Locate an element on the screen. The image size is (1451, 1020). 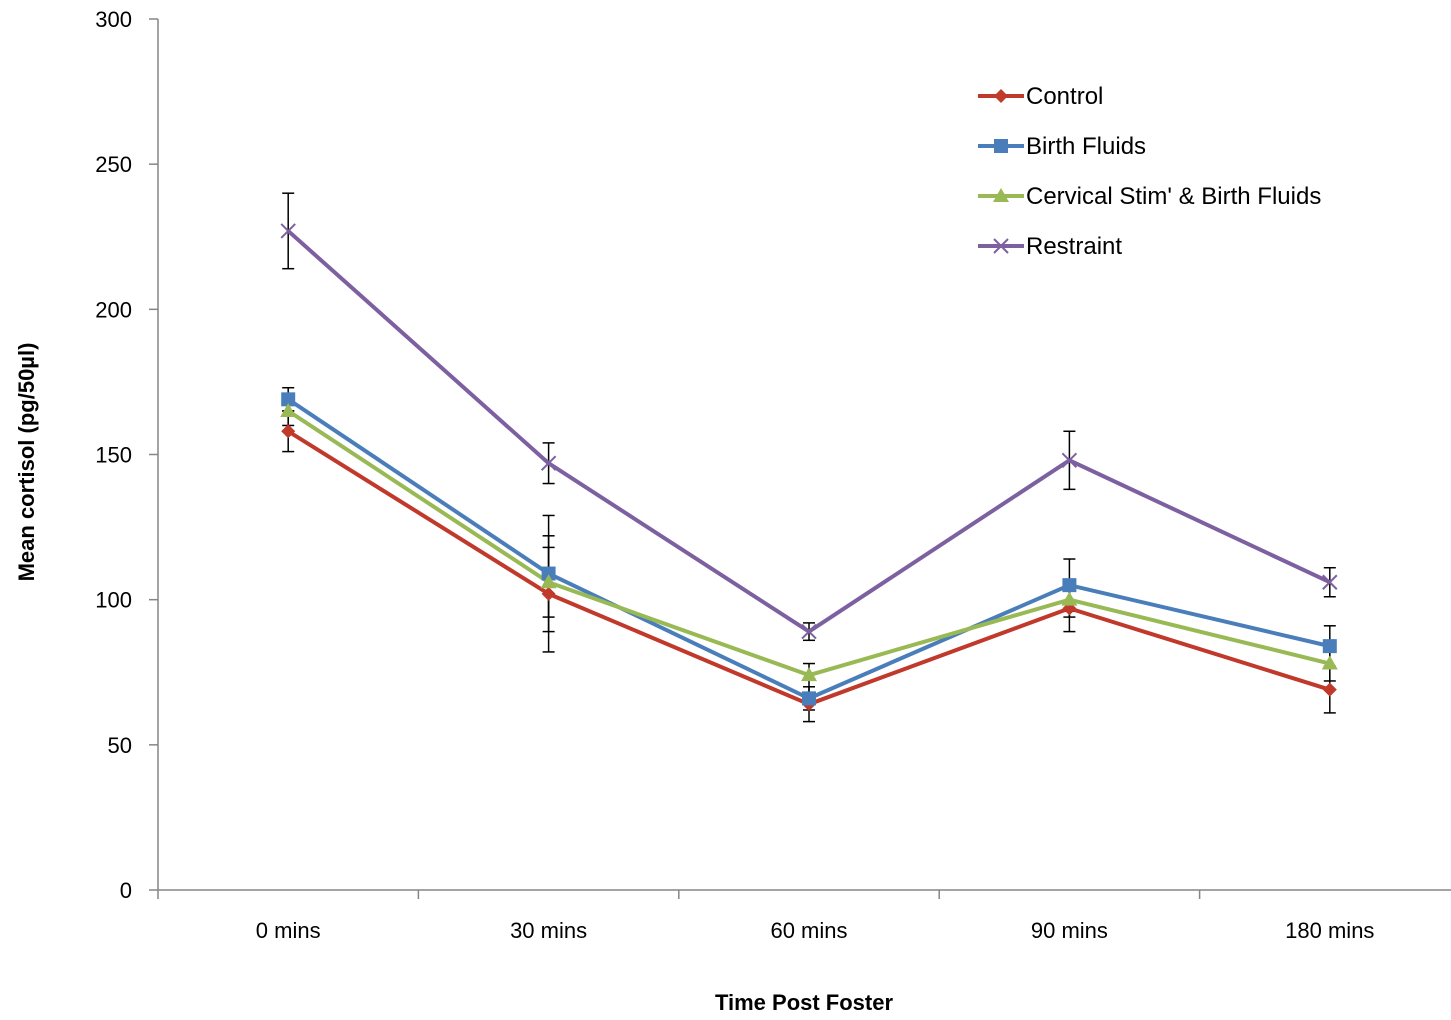
legend-item: Birth Fluids is located at coordinates (1062, 146).